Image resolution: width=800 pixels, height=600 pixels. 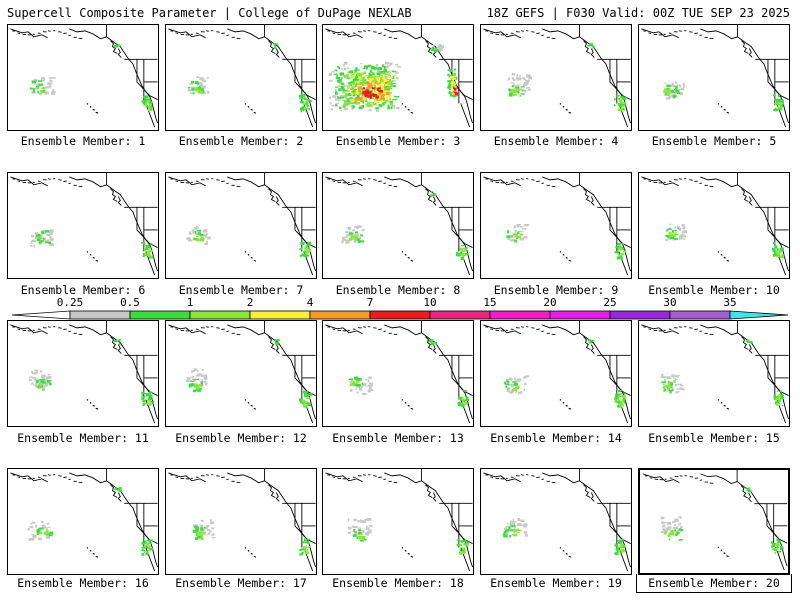 I want to click on colorbar-tick-label: 35, so click(x=729, y=302).